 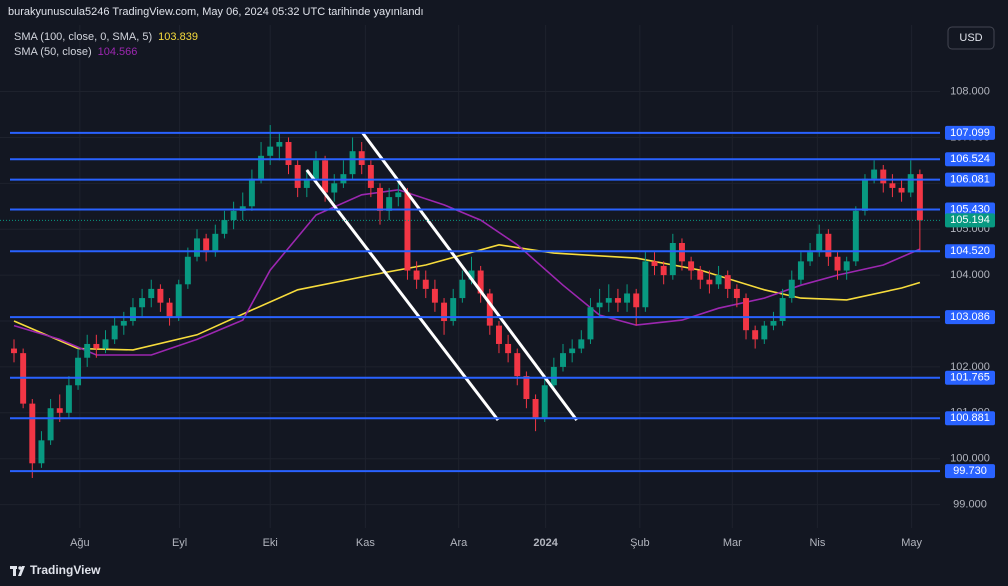 What do you see at coordinates (970, 220) in the screenshot?
I see `last-price: 105.194` at bounding box center [970, 220].